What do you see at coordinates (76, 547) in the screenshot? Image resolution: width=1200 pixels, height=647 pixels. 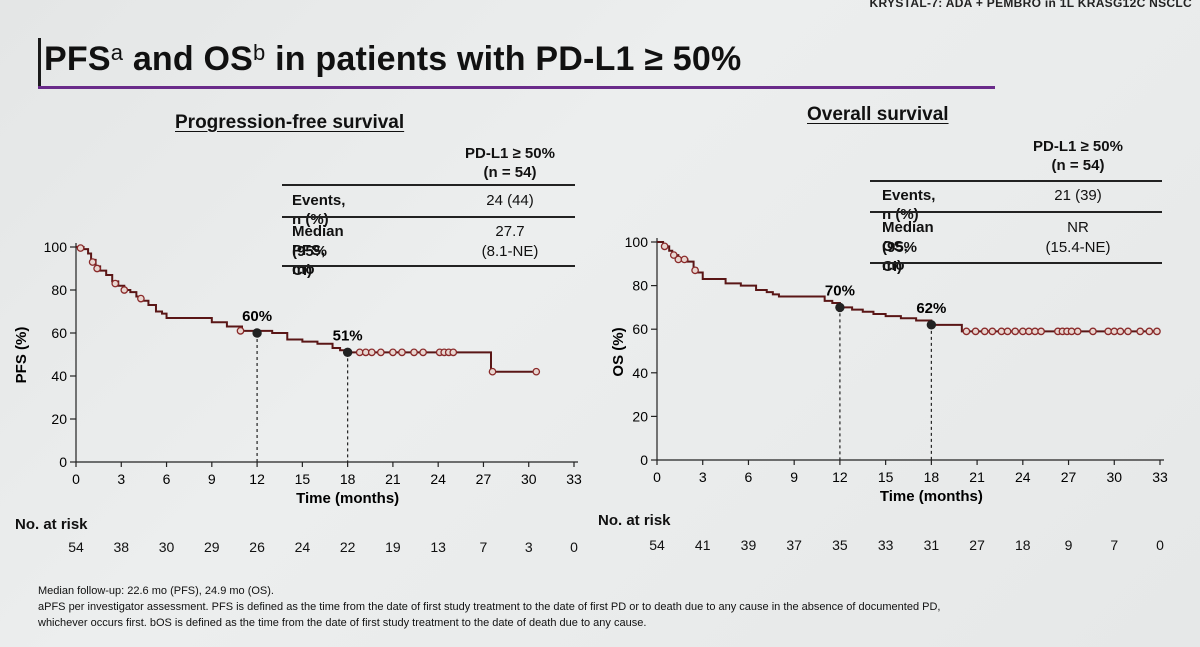 I see `pfs-risk-value: 54` at bounding box center [76, 547].